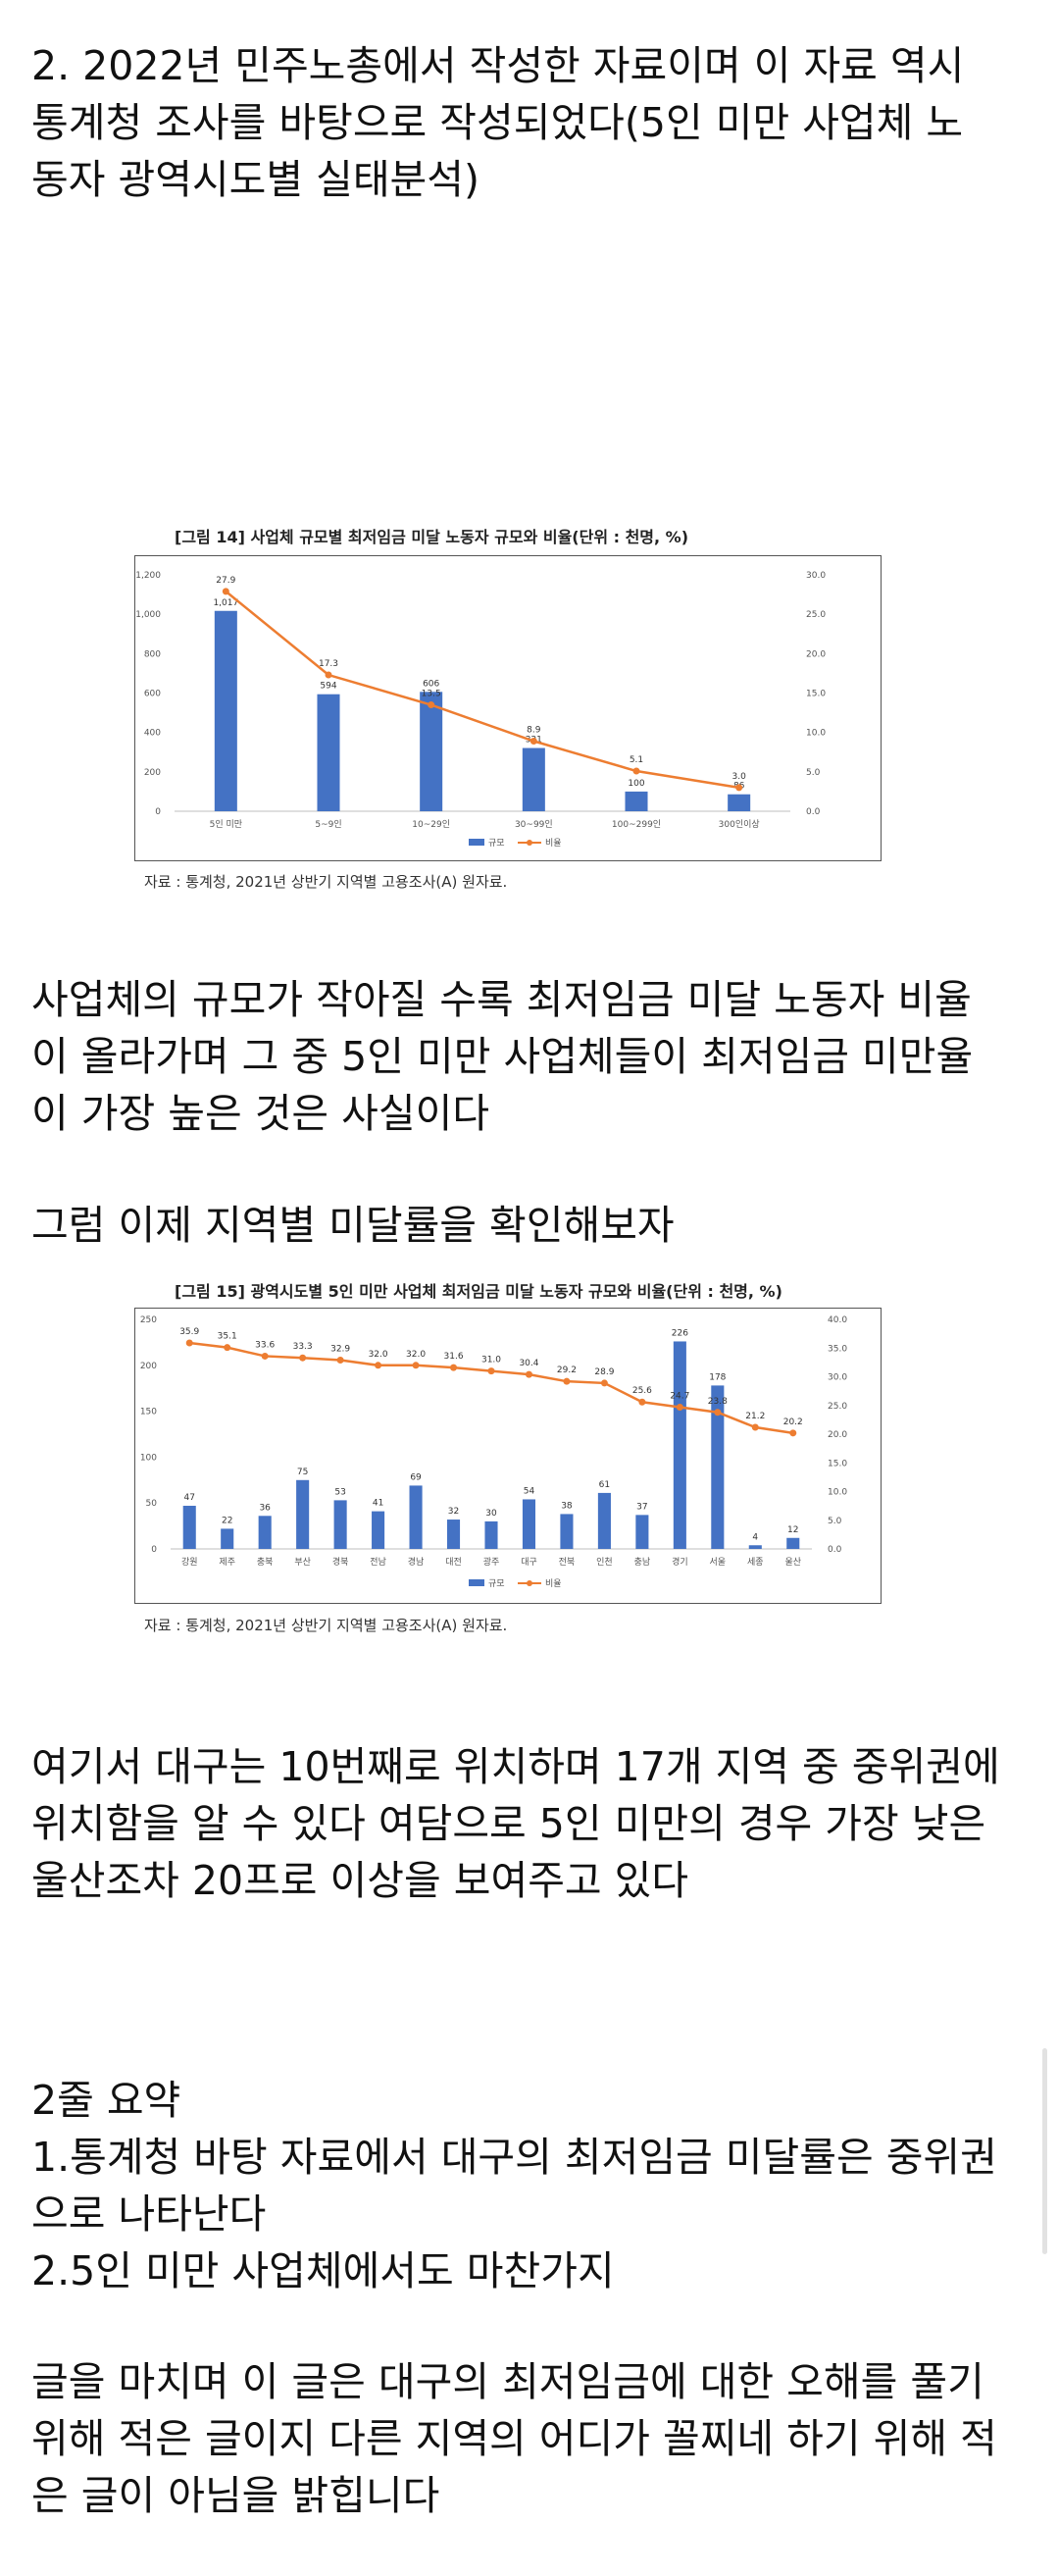 This screenshot has width=1059, height=2576. Describe the element at coordinates (152, 734) in the screenshot. I see `y-left-tick-label: 400` at that location.